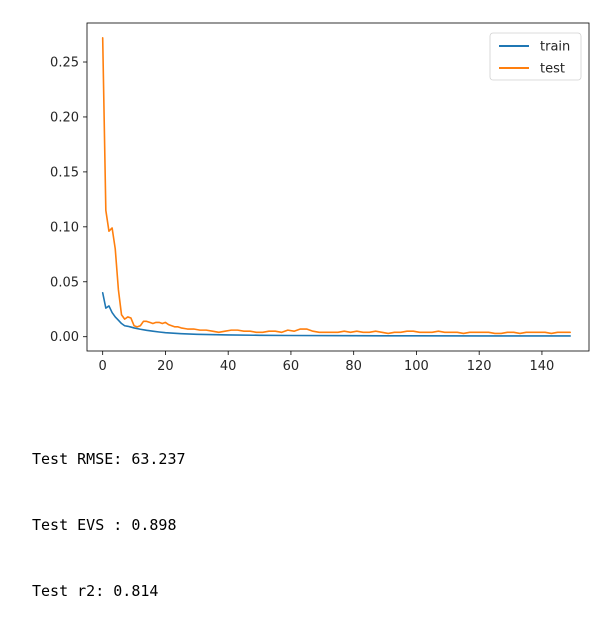 This screenshot has width=612, height=624. Describe the element at coordinates (327, 362) in the screenshot. I see `x-axis: 0 20 40 60 80 100 120 140` at that location.